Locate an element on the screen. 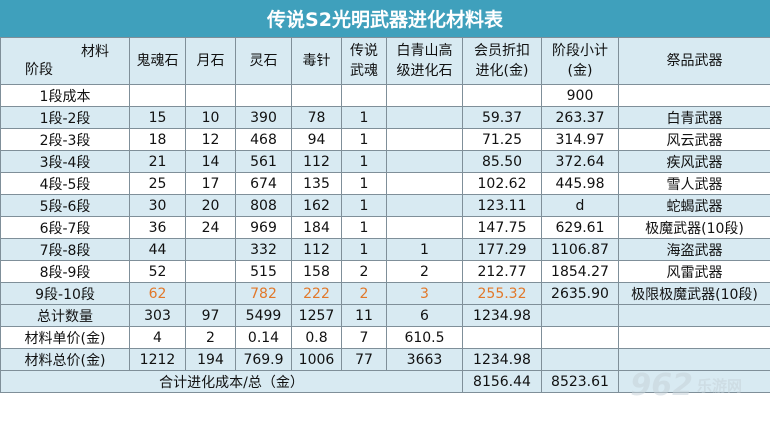 Image resolution: width=770 pixels, height=421 pixels. header-corner-cell: 材料 阶段 is located at coordinates (65, 61).